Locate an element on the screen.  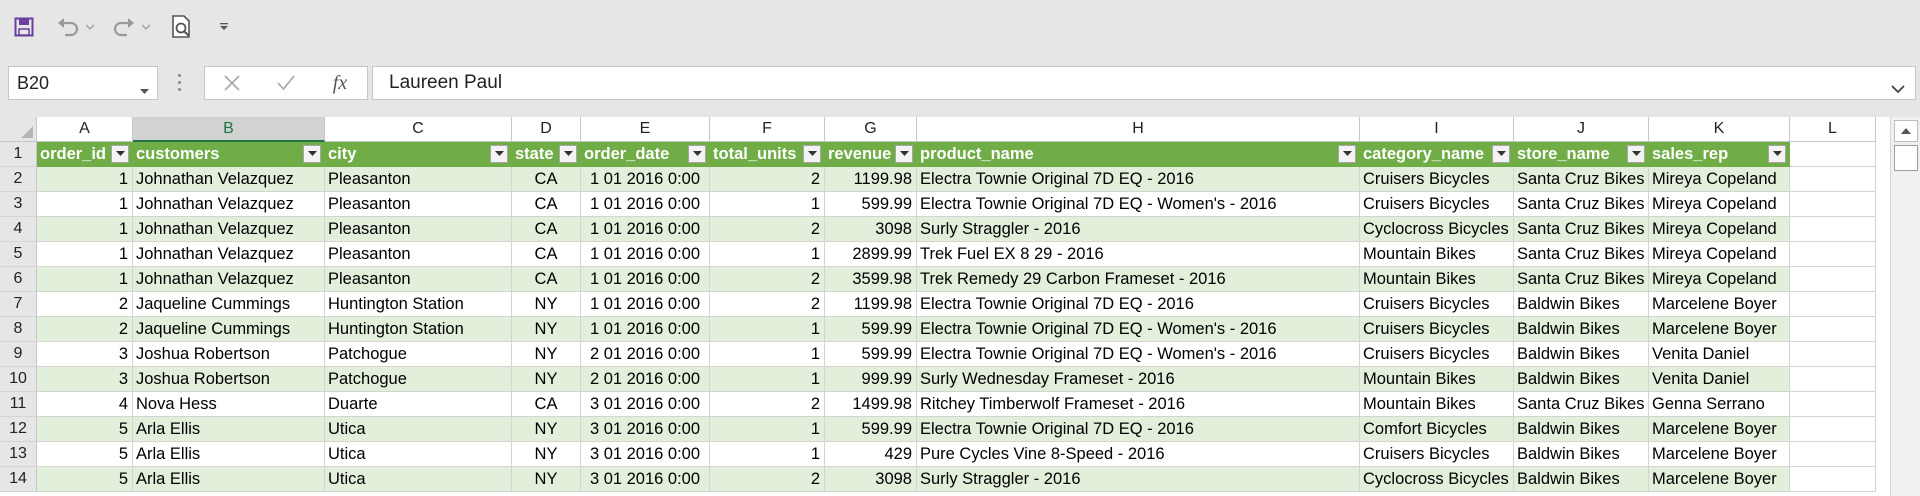
row-header: 9 is located at coordinates (18, 354).